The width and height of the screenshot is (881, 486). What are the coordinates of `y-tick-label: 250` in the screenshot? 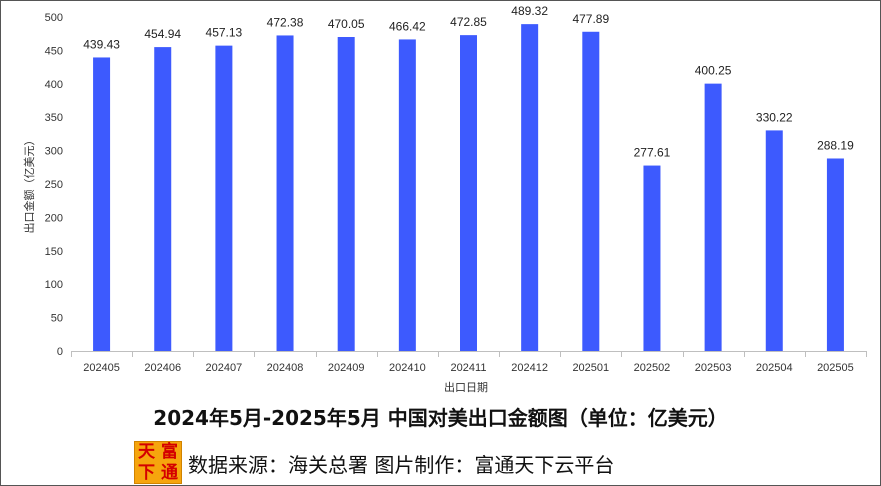 It's located at (54, 185).